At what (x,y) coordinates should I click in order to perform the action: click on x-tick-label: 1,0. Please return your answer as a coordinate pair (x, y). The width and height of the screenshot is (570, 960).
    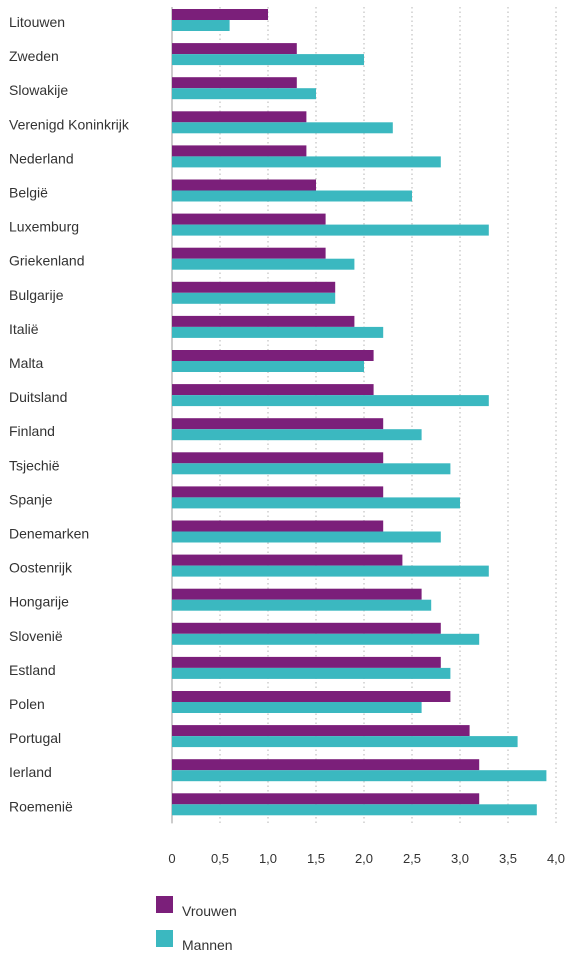
    Looking at the image, I should click on (268, 858).